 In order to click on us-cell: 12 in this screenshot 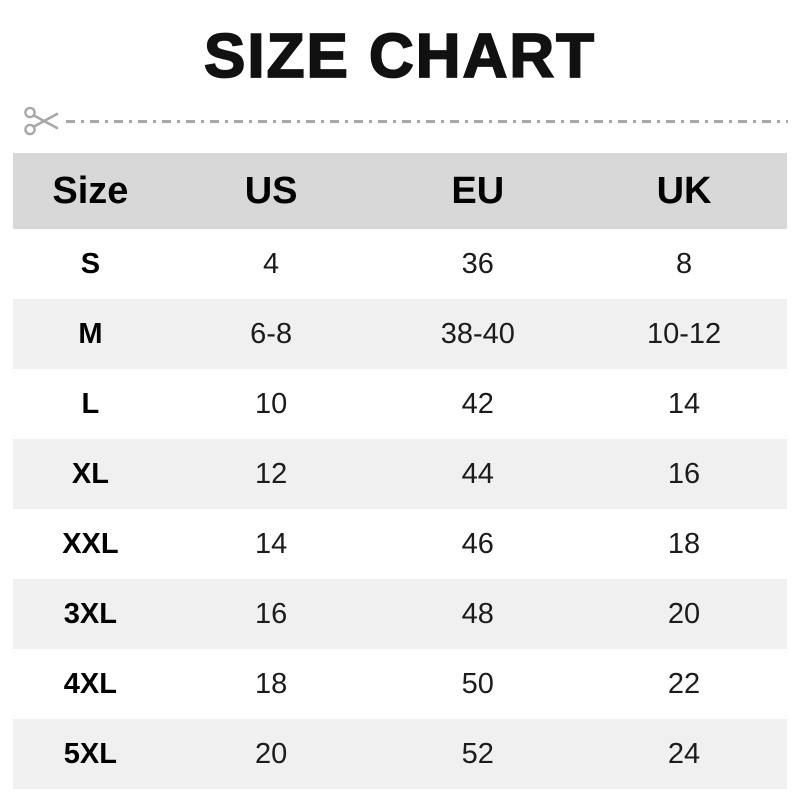, I will do `click(271, 473)`.